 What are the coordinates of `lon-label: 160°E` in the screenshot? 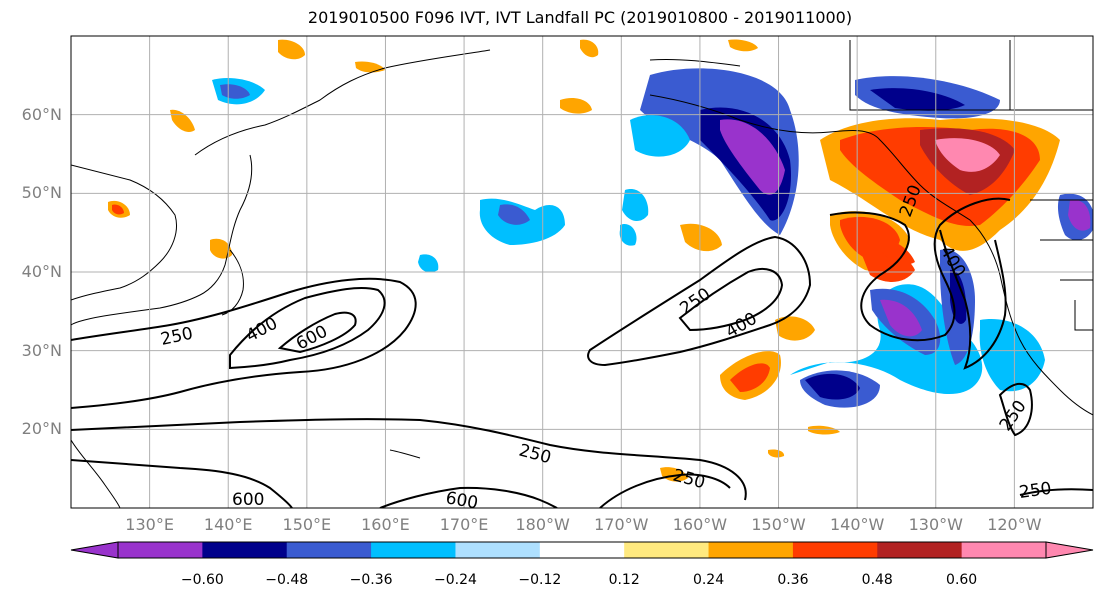 It's located at (385, 524).